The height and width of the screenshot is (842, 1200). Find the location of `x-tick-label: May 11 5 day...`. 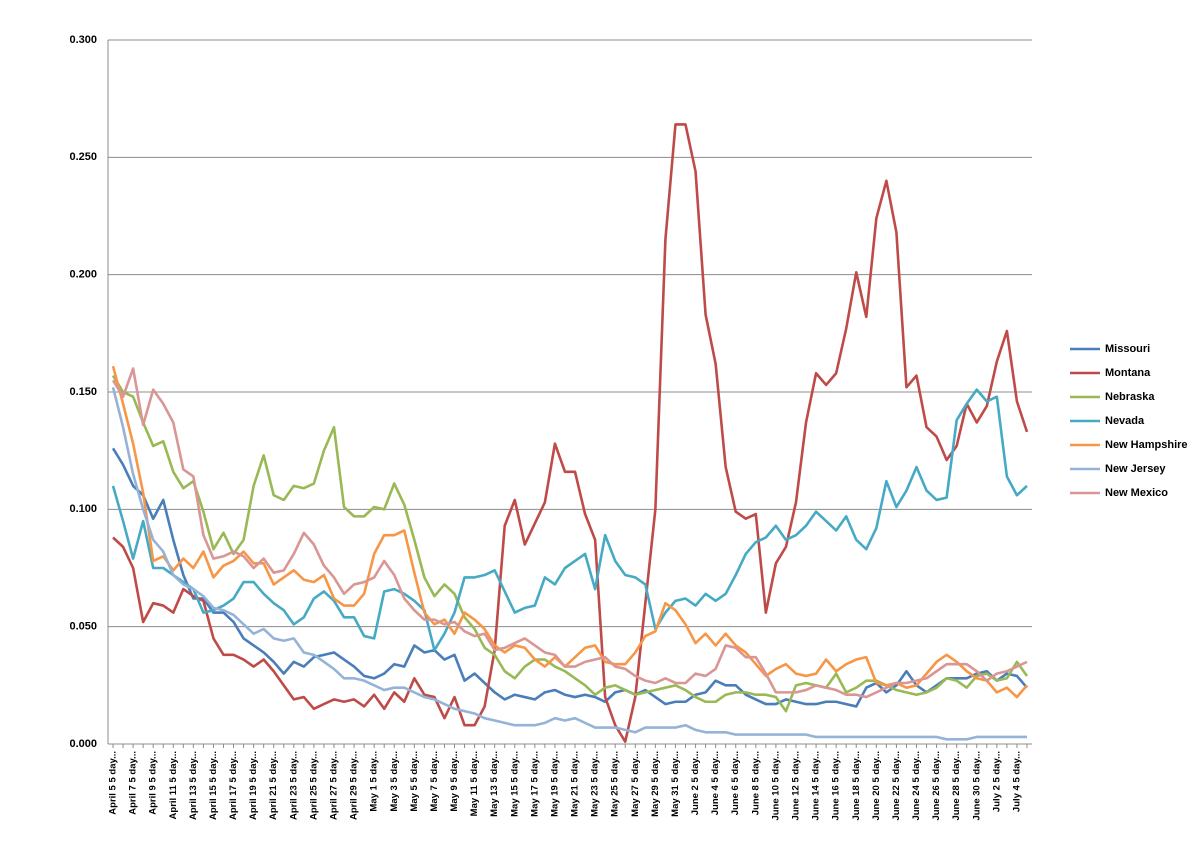

x-tick-label: May 11 5 day... is located at coordinates (474, 783).